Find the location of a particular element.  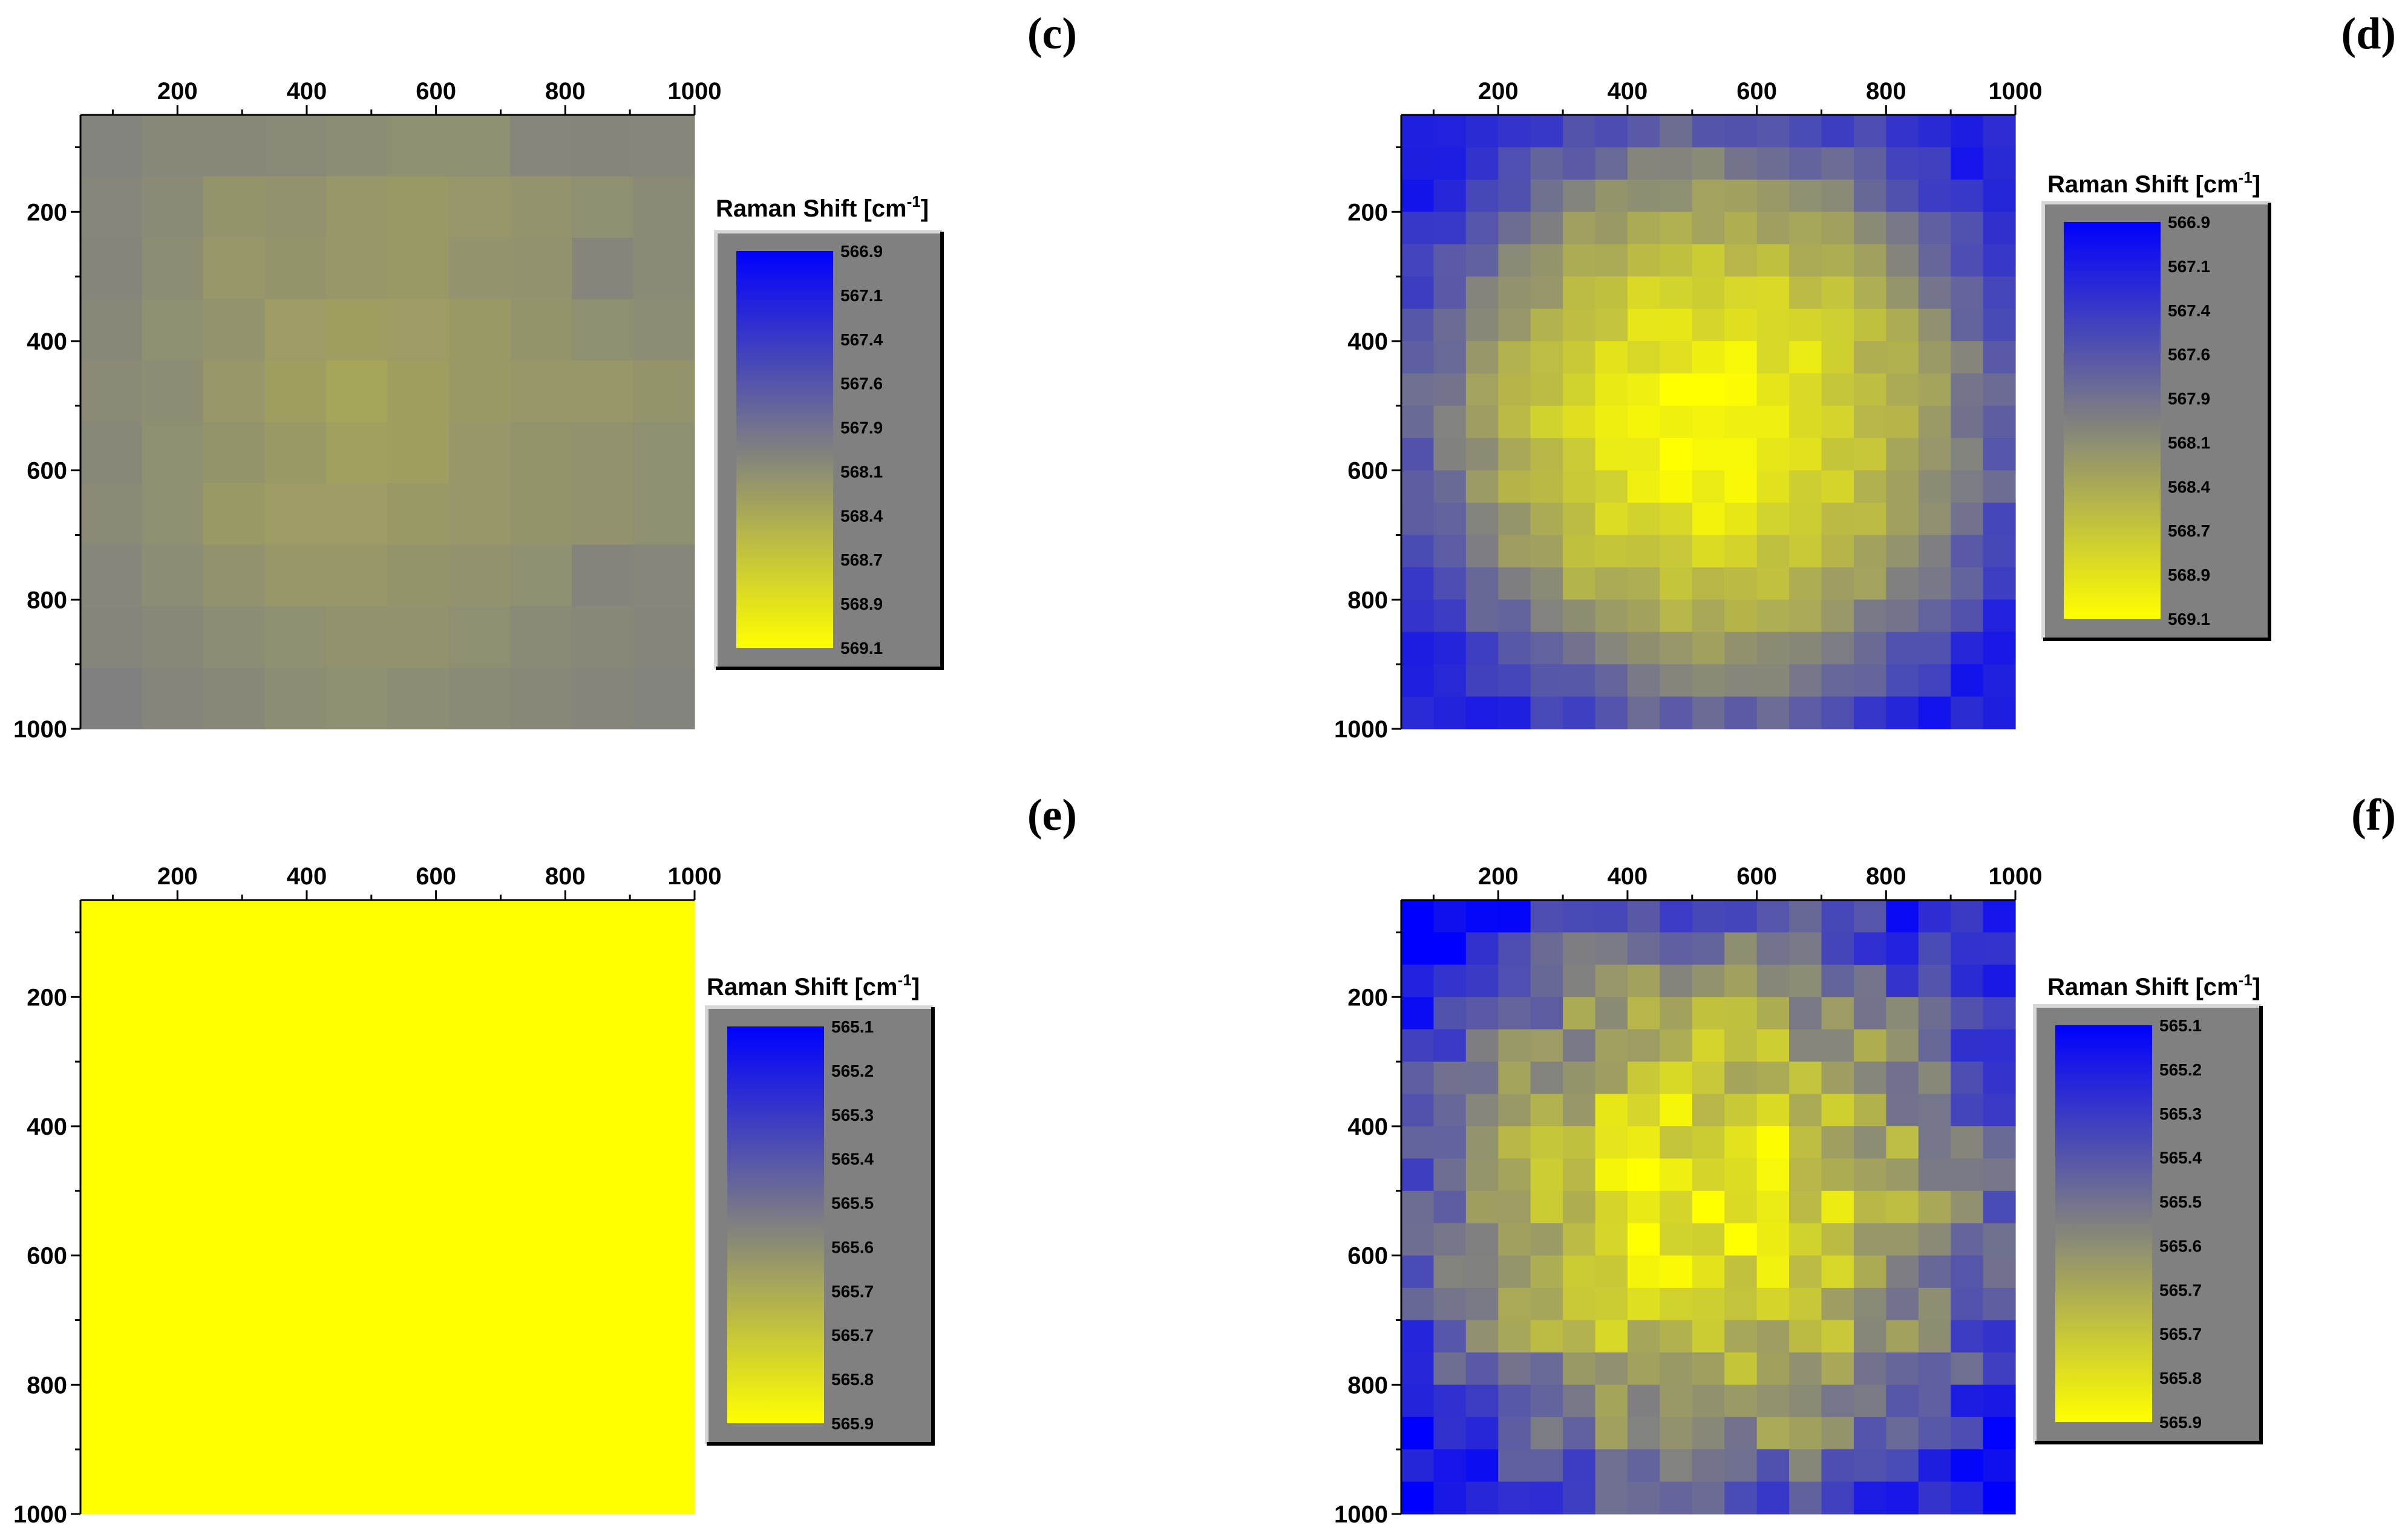

x-tick-label: 400 is located at coordinates (307, 876).